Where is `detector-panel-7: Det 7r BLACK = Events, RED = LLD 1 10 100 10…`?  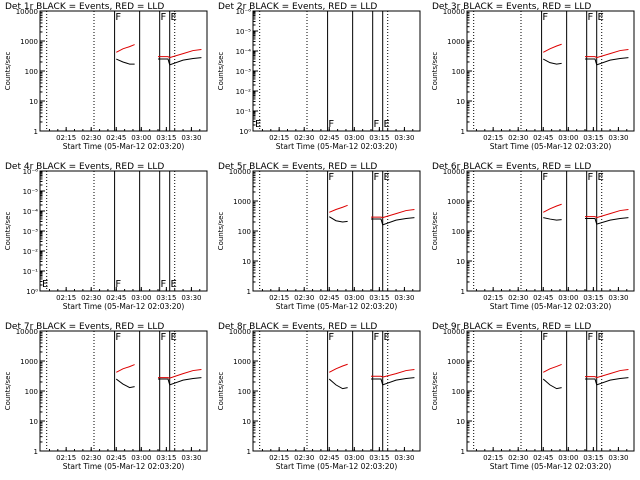
detector-panel-7: Det 7r BLACK = Events, RED = LLD 1 10 100 10… is located at coordinates (106, 396).